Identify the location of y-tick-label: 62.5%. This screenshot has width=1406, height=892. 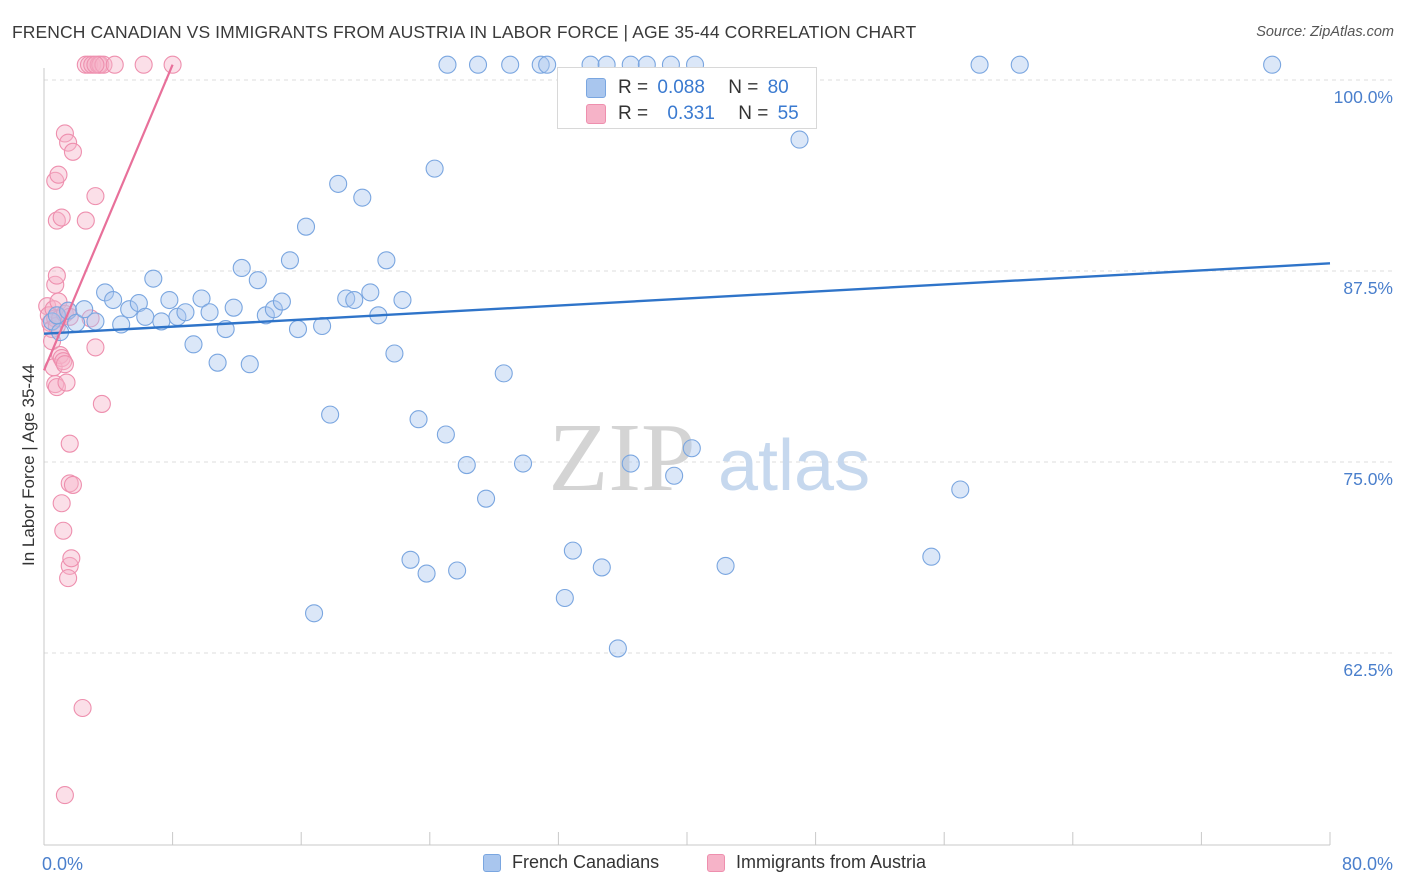
(1368, 670).